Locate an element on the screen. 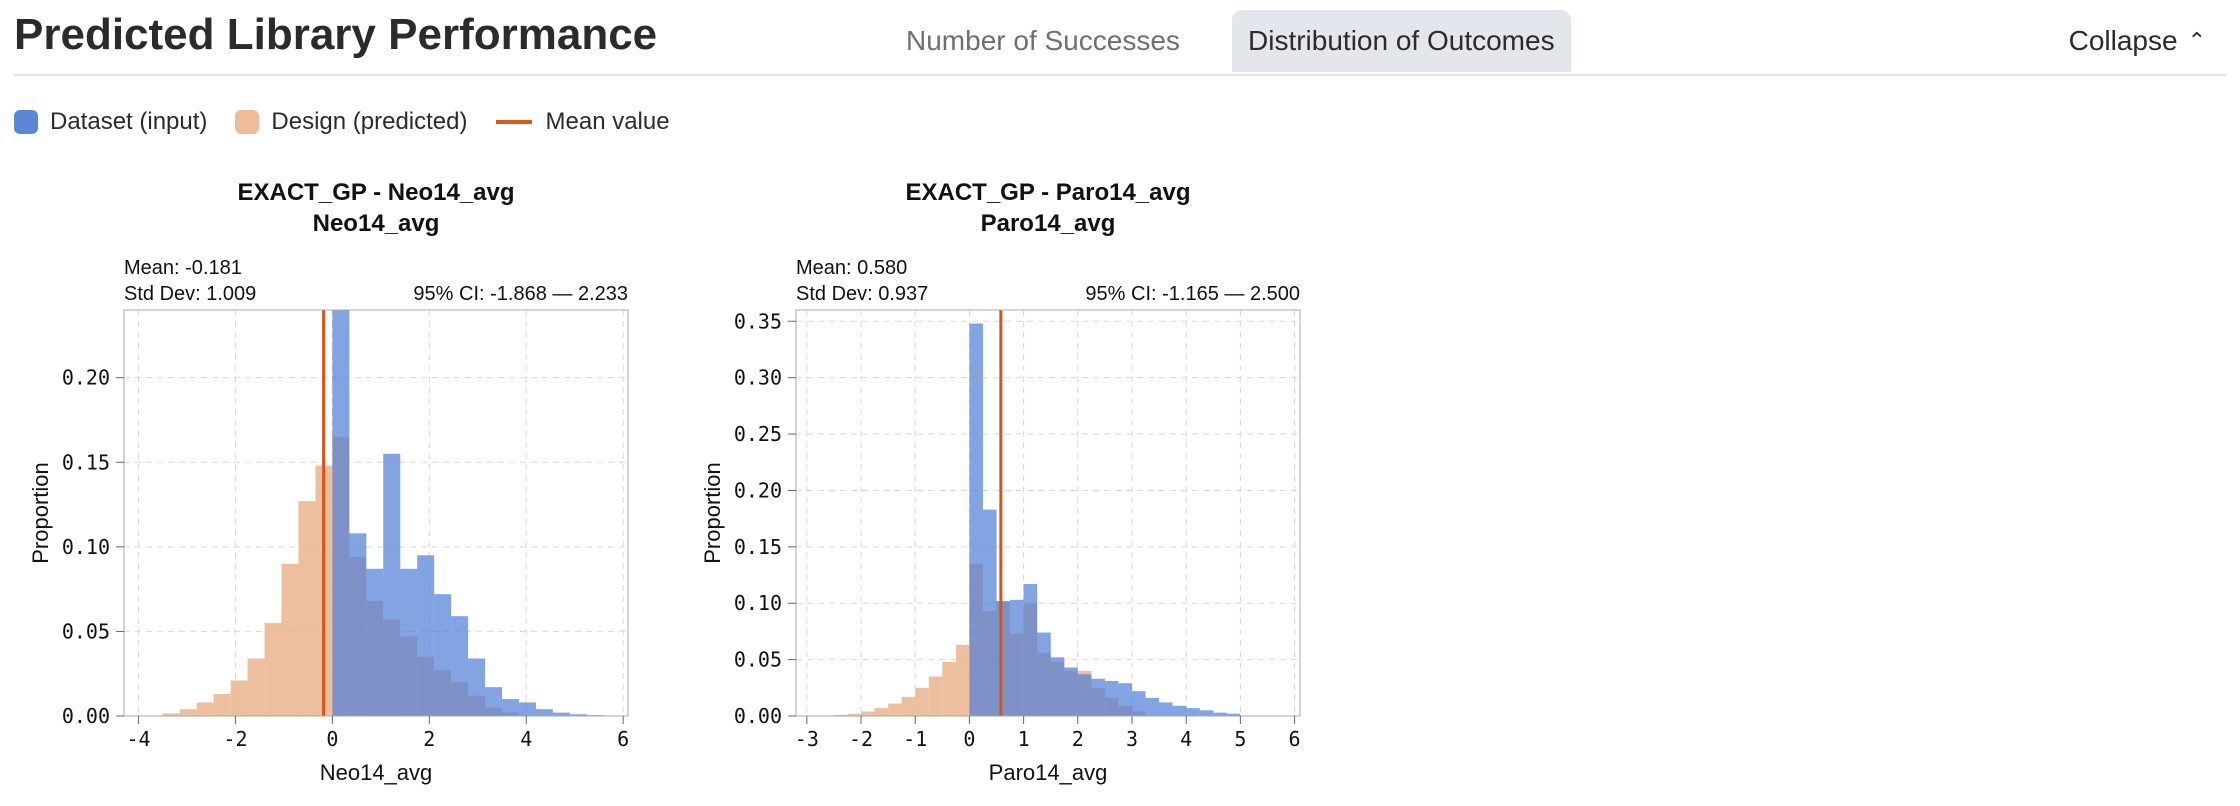 The height and width of the screenshot is (806, 2240). neo14-y-axis-label: Proportion is located at coordinates (40, 513).